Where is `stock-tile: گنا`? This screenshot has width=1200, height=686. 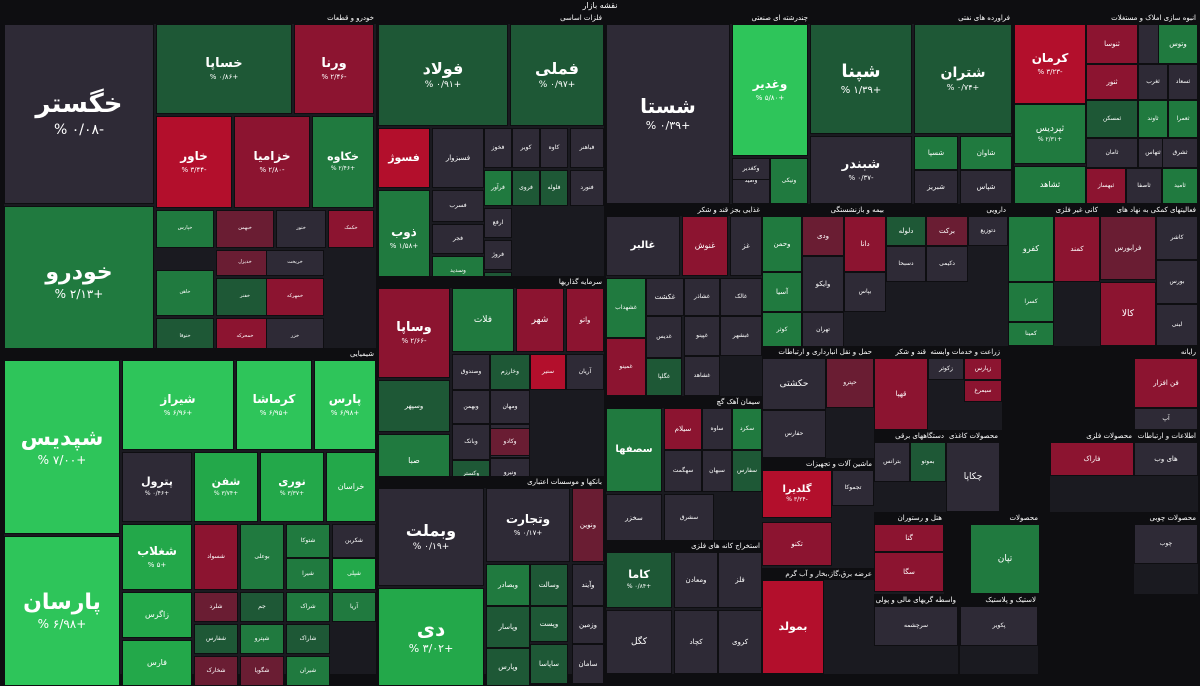 stock-tile: گنا is located at coordinates (909, 538).